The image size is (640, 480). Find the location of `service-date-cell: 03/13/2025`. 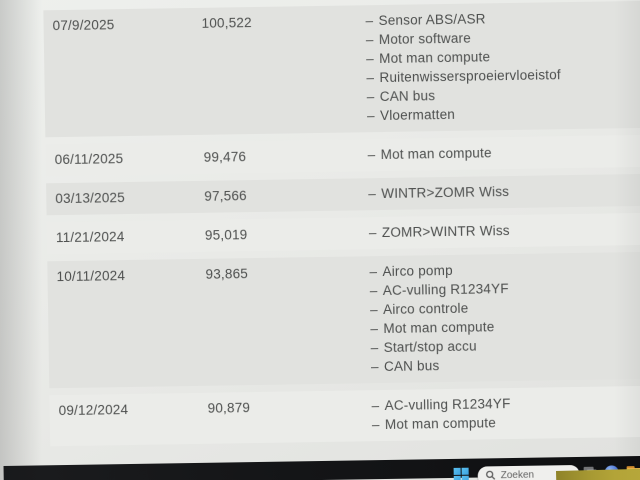

service-date-cell: 03/13/2025 is located at coordinates (90, 198).